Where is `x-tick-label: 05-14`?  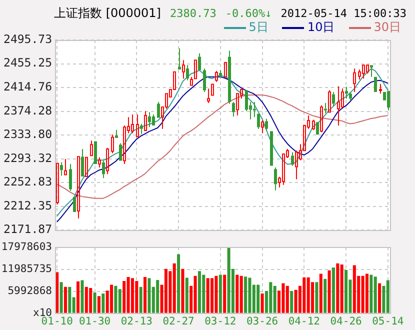 x-tick-label: 05-14 is located at coordinates (388, 321).